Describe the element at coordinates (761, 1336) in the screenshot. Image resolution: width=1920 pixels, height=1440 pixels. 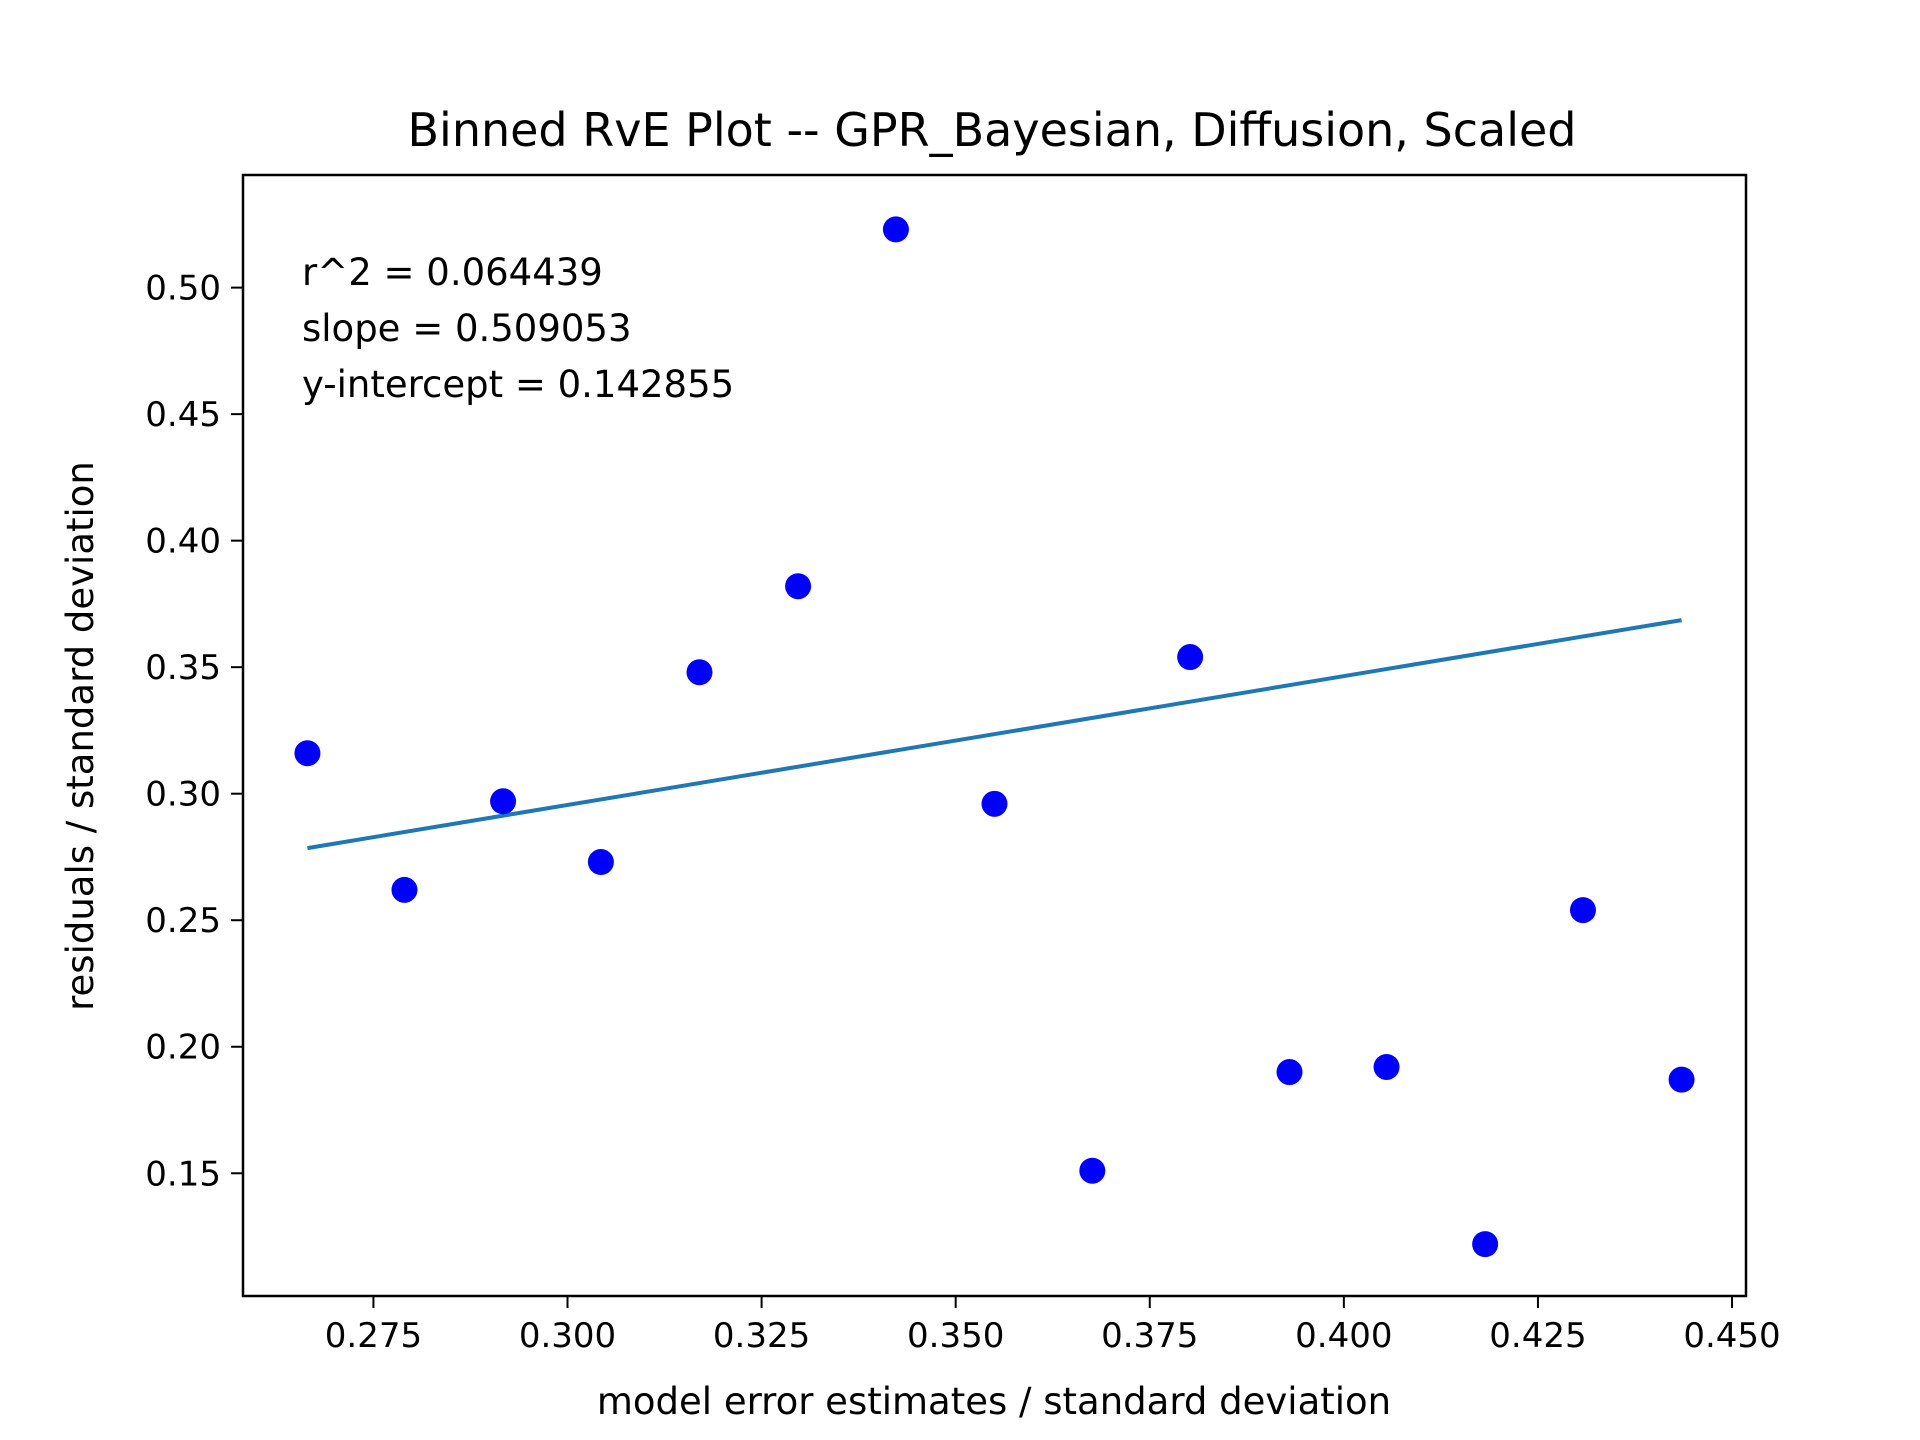
I see `x-tick-label: 0.325` at that location.